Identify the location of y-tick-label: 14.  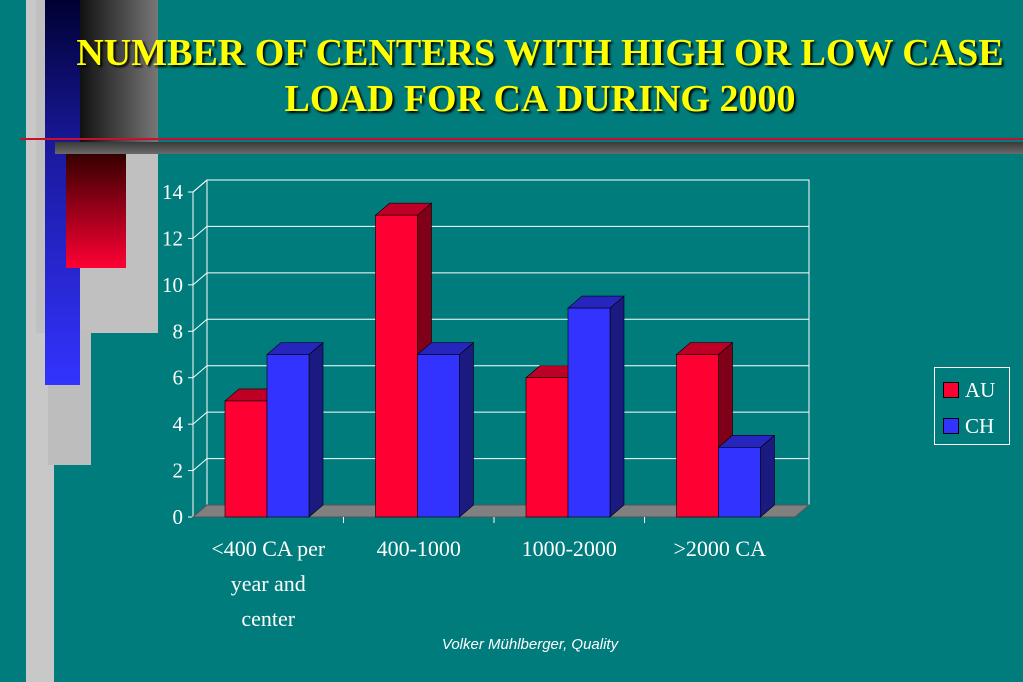
(173, 192).